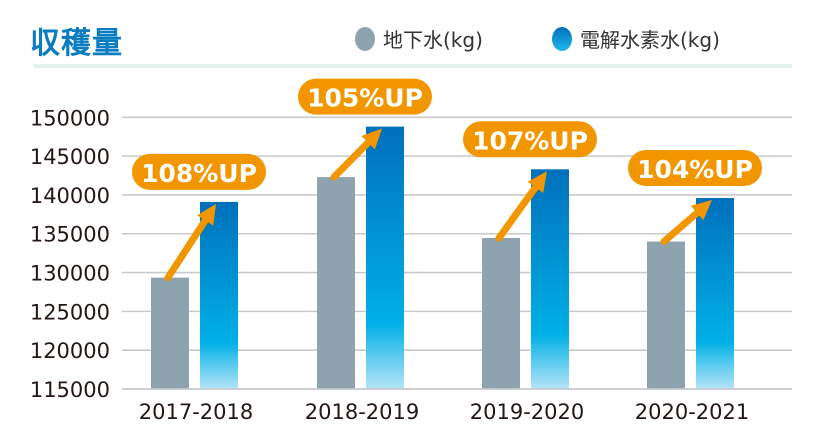 This screenshot has width=827, height=448. I want to click on y-tick-label: 140000, so click(70, 196).